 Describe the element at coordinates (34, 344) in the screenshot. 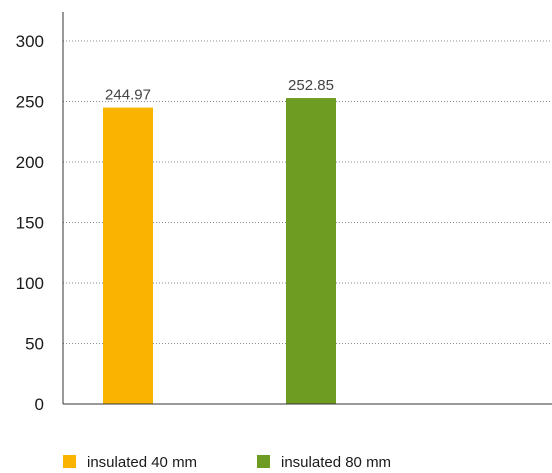

I see `y-tick-label-50: 50` at that location.